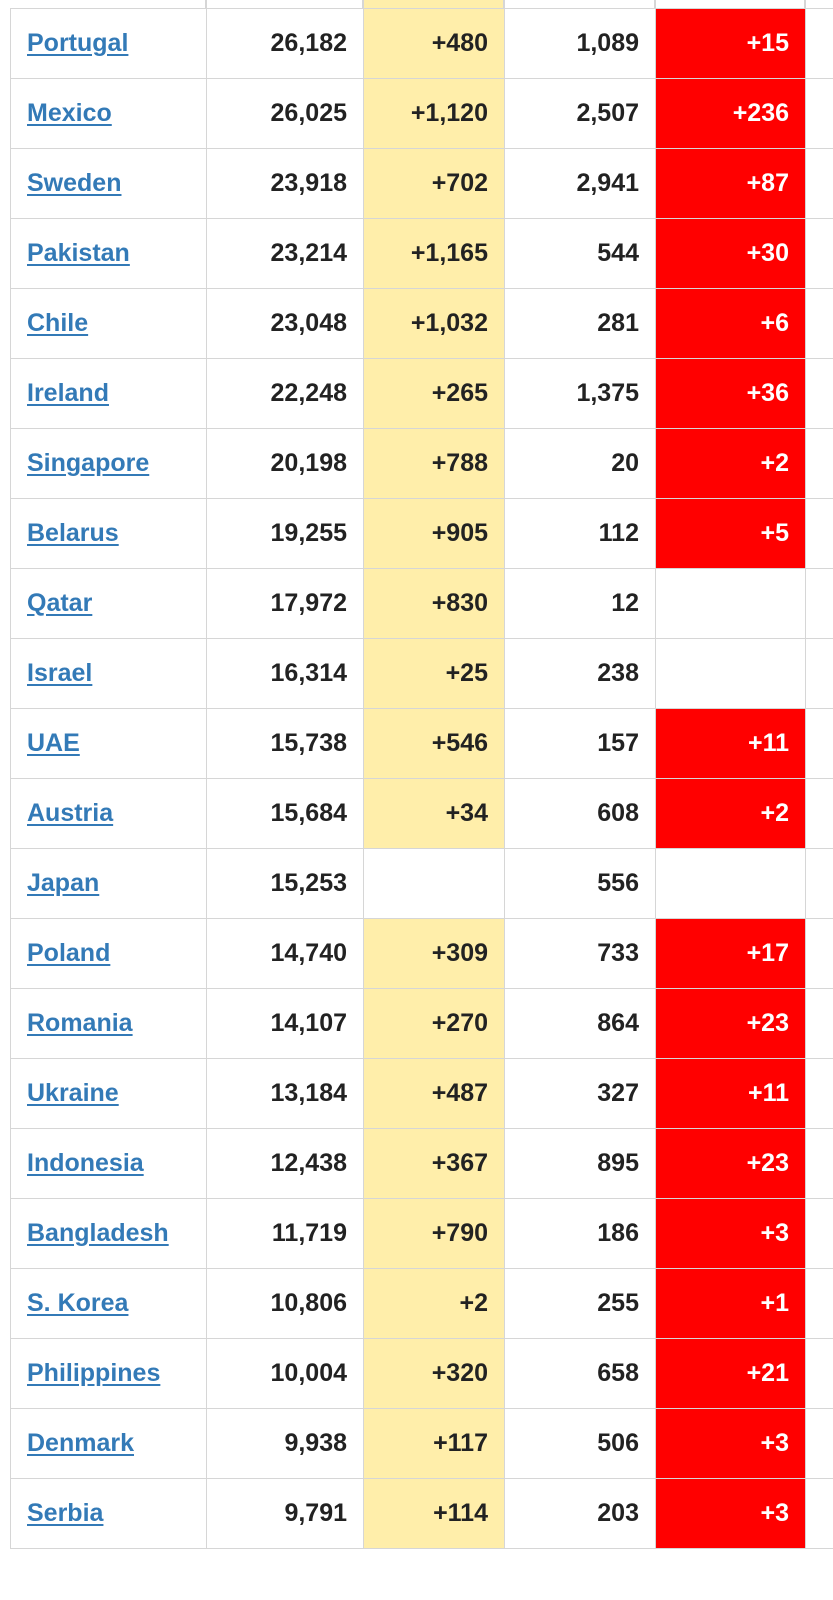  Describe the element at coordinates (63, 883) in the screenshot. I see `country-link: Japan` at that location.